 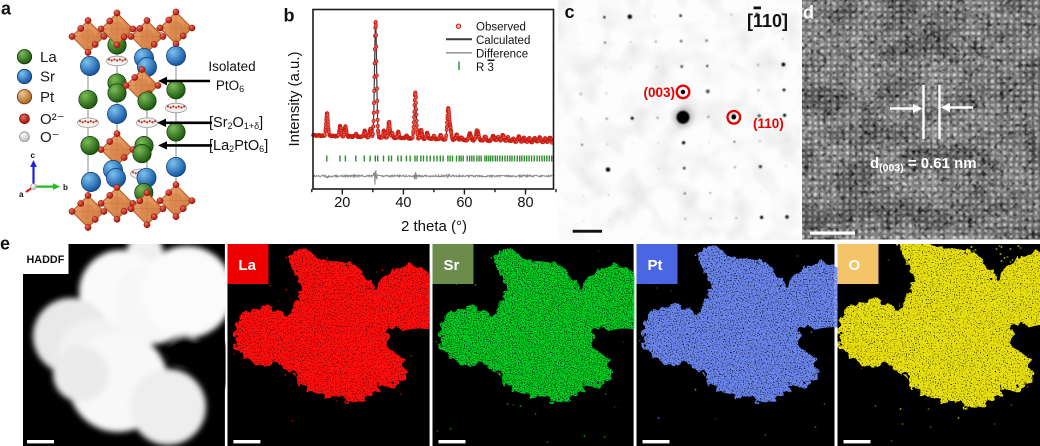 What do you see at coordinates (808, 13) in the screenshot?
I see `svg-text: d` at bounding box center [808, 13].